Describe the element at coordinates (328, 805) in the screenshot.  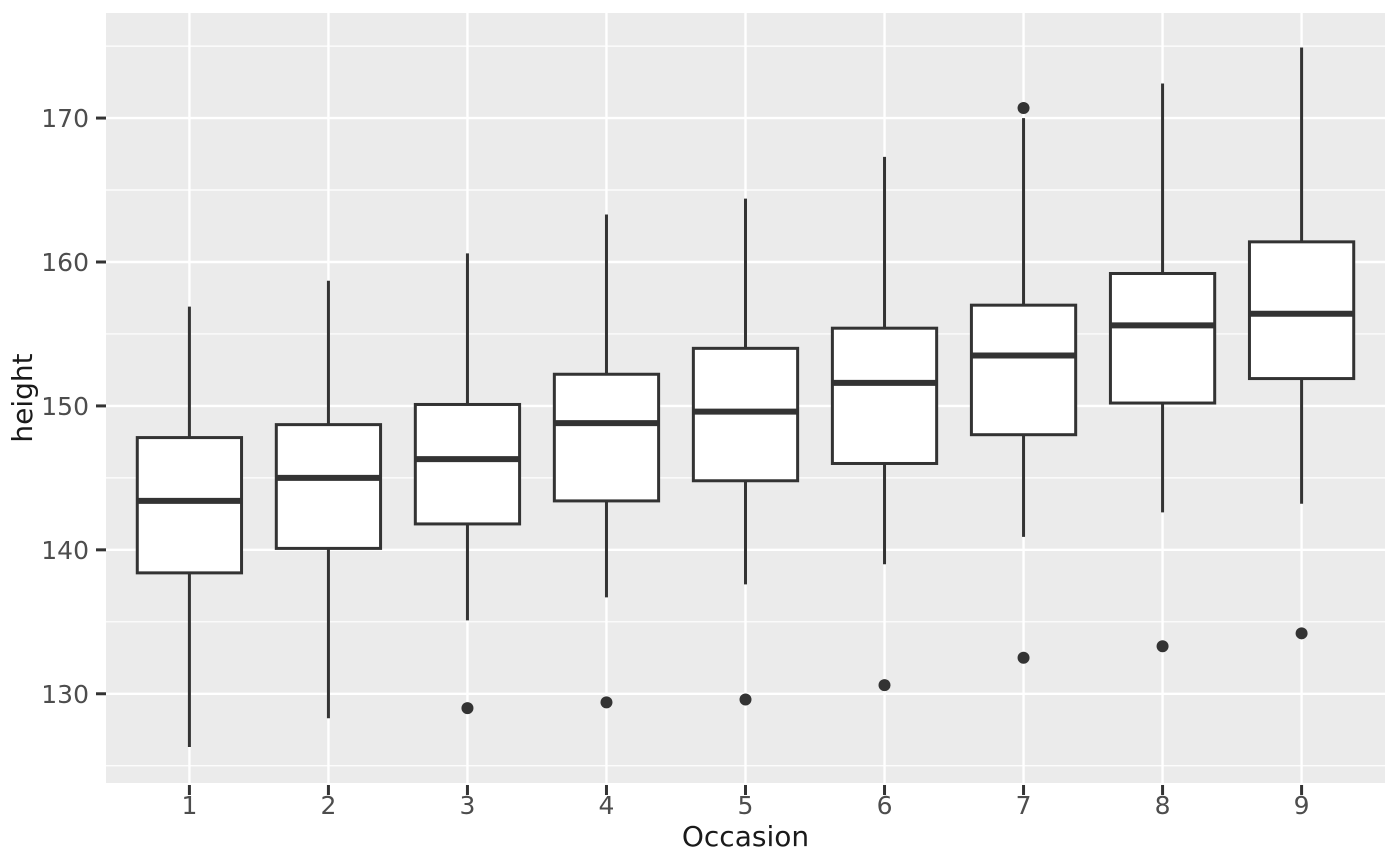
I see `x-tick-label: 2` at that location.